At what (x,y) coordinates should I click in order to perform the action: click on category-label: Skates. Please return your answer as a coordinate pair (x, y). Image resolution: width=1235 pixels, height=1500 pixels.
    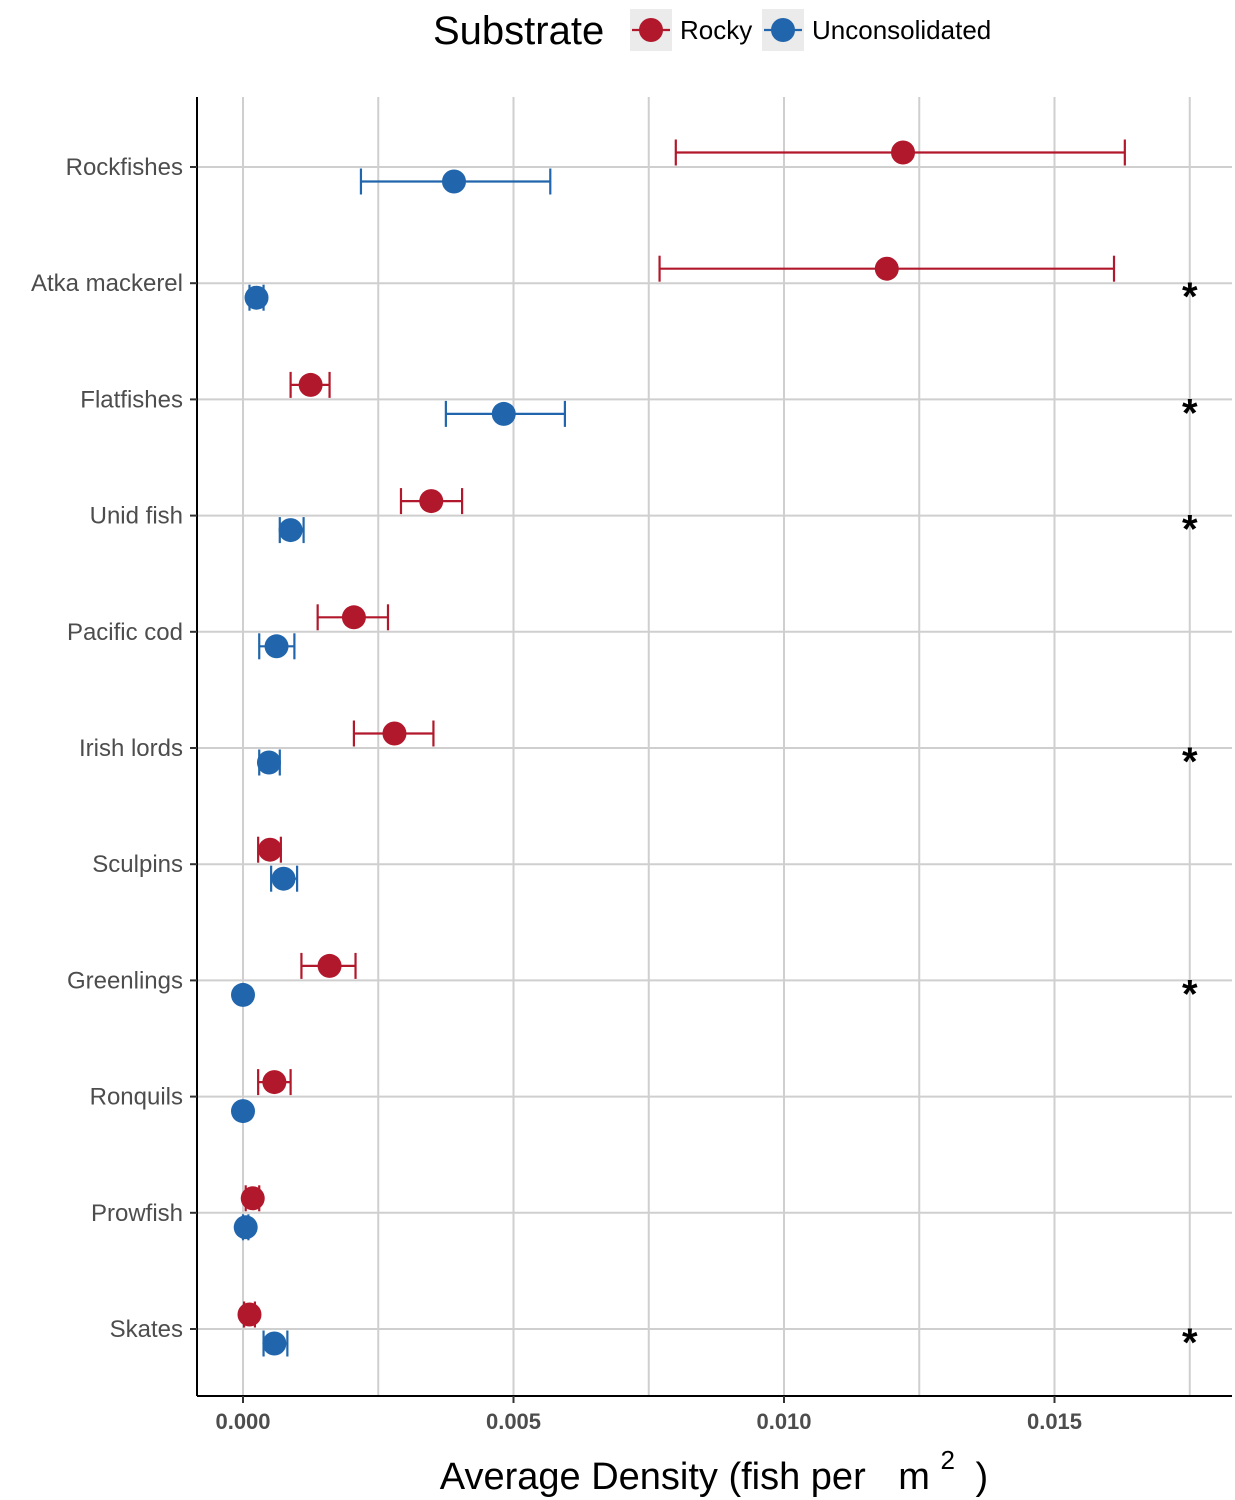
    Looking at the image, I should click on (146, 1329).